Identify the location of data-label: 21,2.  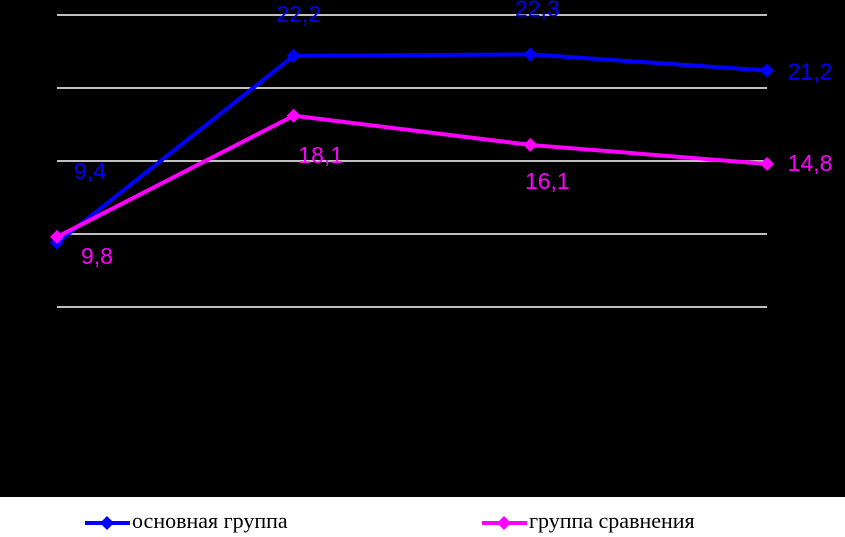
(810, 72).